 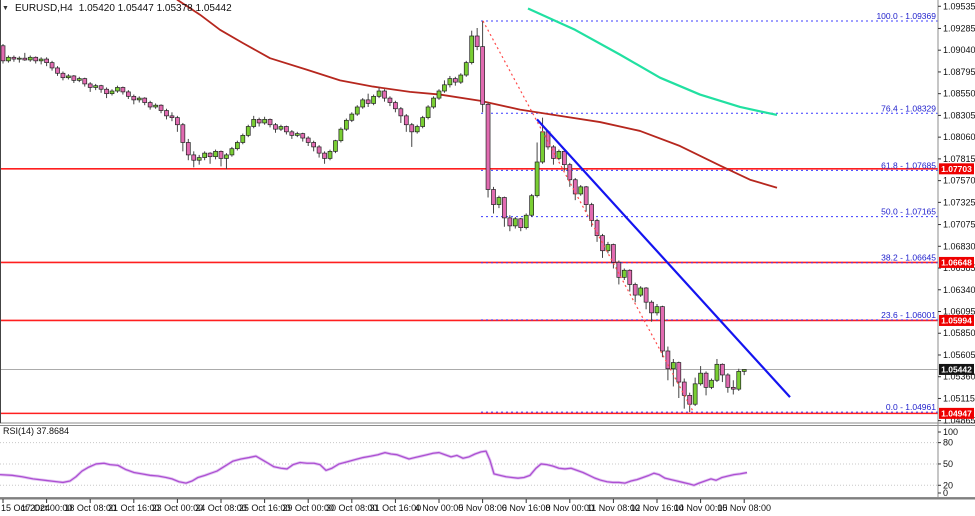 I want to click on svg-text: 30 Oct 08:00, so click(x=352, y=508).